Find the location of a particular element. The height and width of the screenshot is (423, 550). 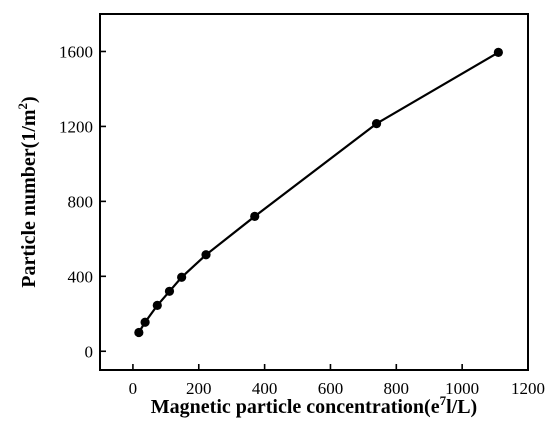

x-tick-label-400: 400 is located at coordinates (265, 388).